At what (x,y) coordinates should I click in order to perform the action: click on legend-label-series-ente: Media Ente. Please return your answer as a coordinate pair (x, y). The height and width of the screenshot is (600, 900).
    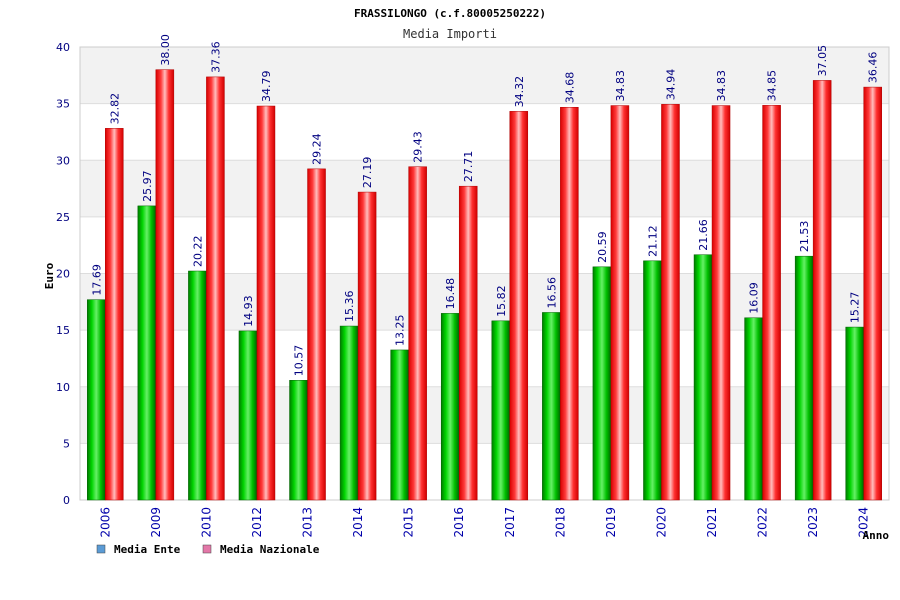
    Looking at the image, I should click on (147, 549).